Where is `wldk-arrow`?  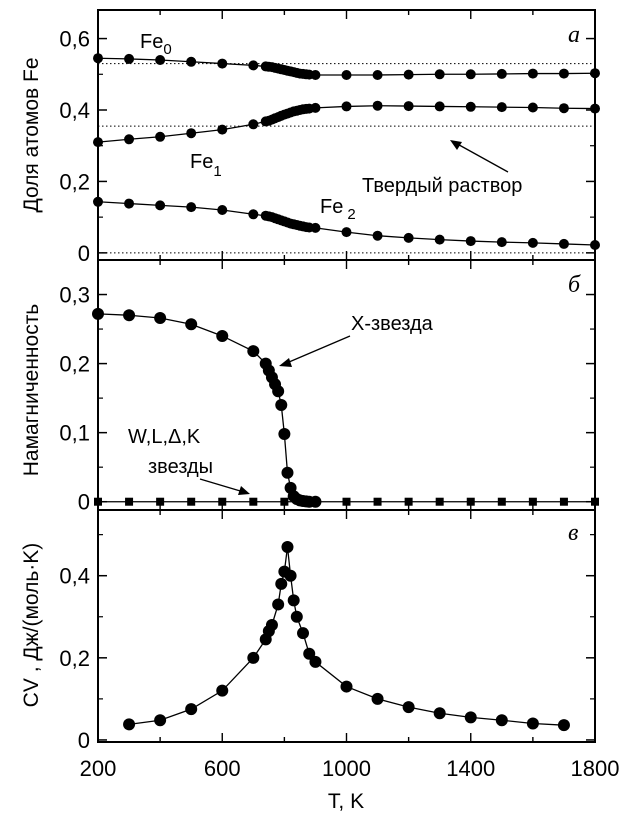 wldk-arrow is located at coordinates (223, 486).